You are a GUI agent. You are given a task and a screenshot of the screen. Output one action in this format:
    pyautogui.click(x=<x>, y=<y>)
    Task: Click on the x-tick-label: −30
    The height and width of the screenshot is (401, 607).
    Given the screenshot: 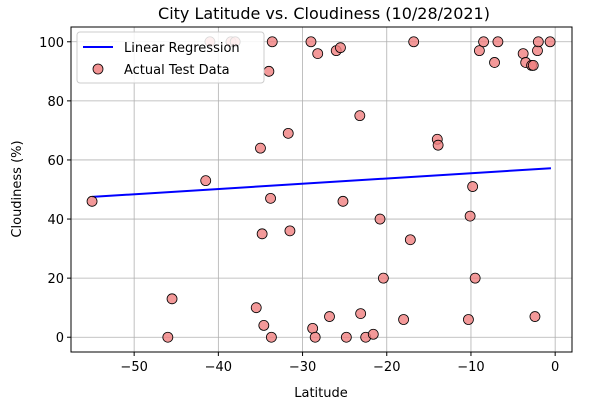 What is the action you would take?
    pyautogui.click(x=302, y=367)
    